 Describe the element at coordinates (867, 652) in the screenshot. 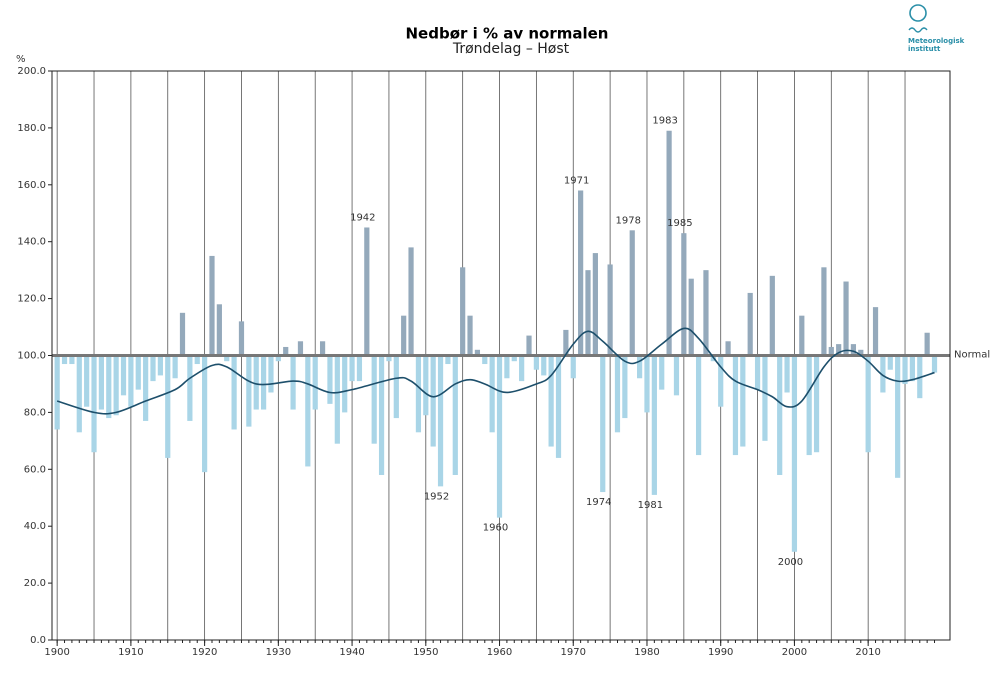

I see `x-tick-label: 2010` at that location.